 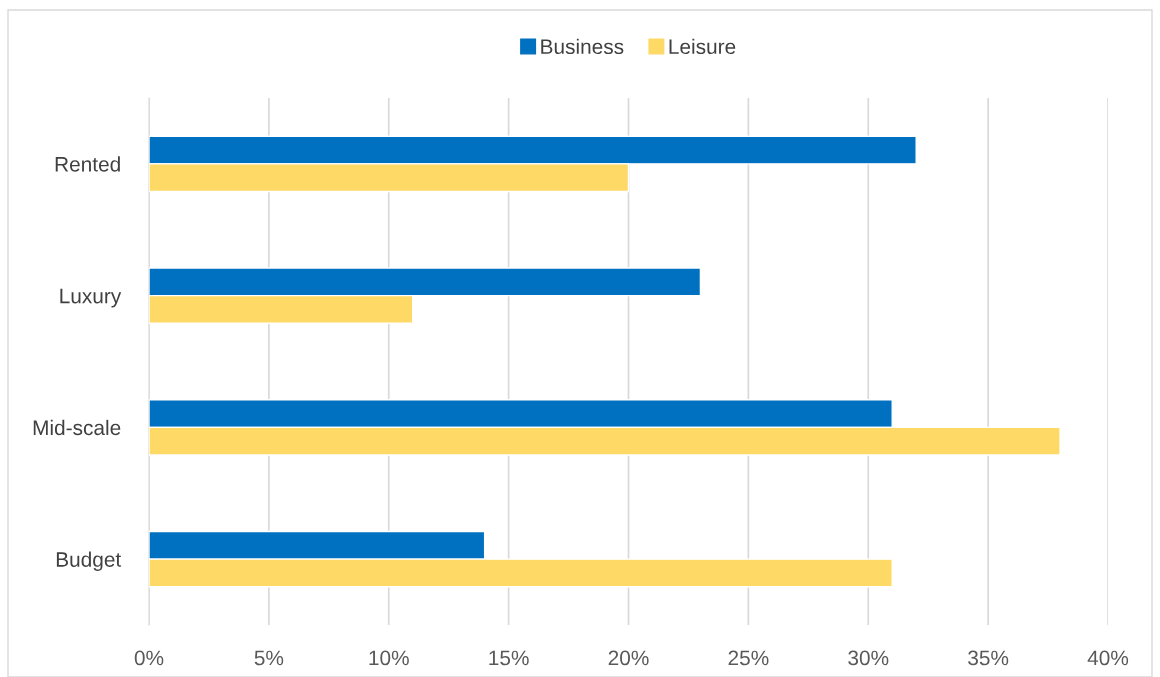 I want to click on y-tick-label: Luxury, so click(x=91, y=298).